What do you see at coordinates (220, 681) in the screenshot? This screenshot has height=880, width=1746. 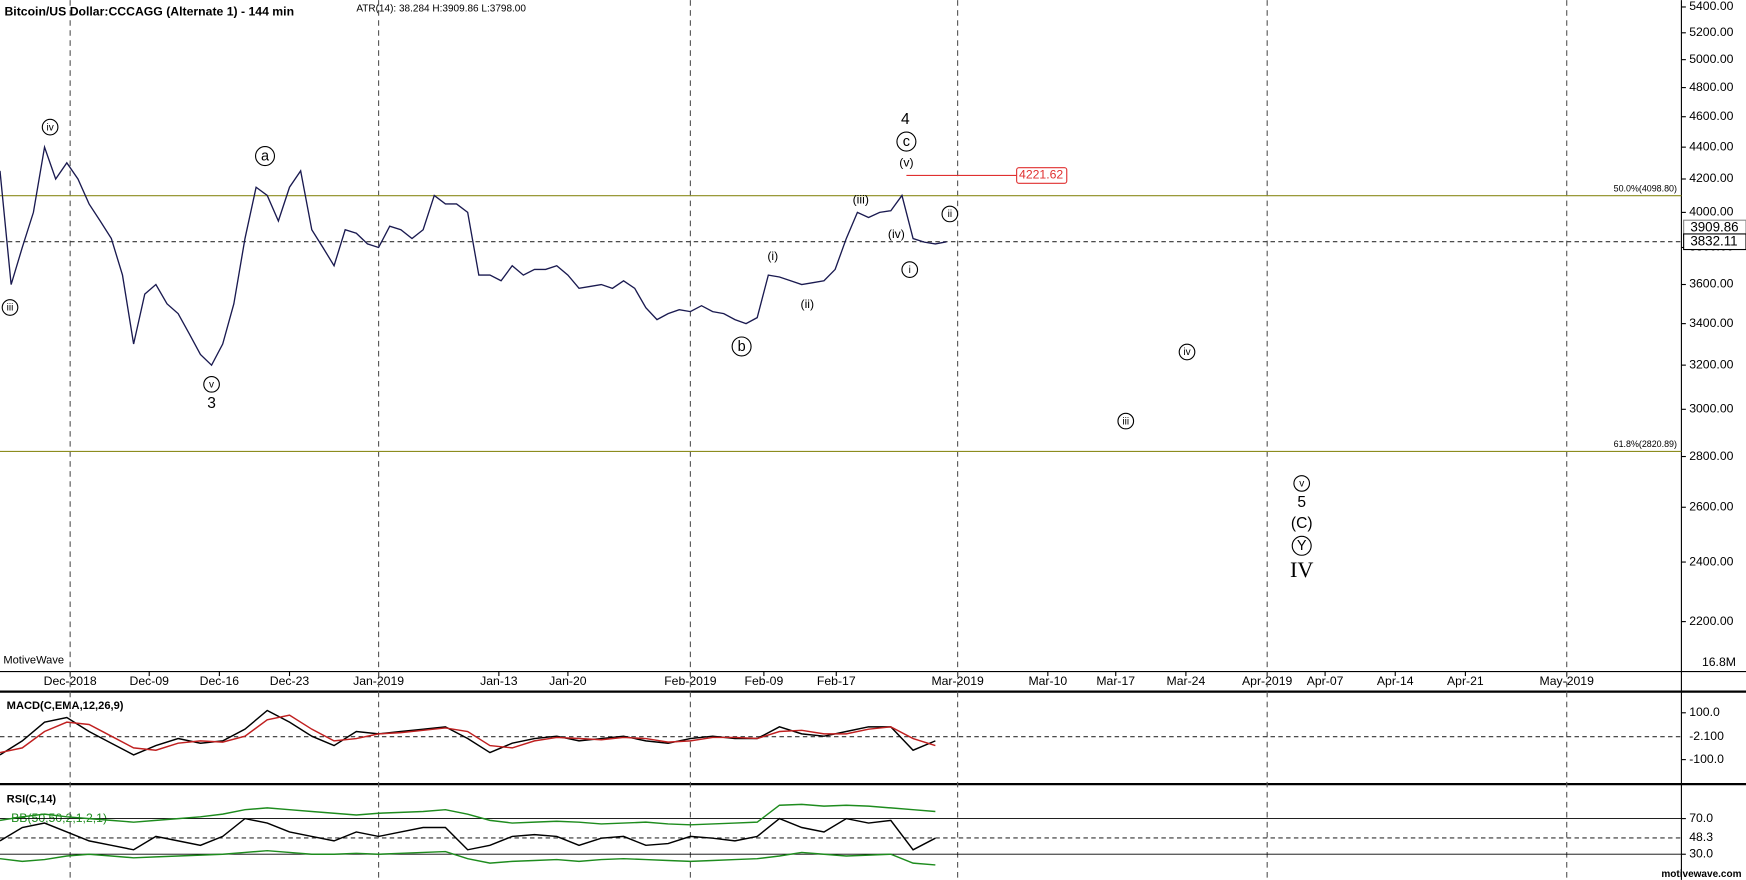 I see `x-tick-label: Dec-16` at bounding box center [220, 681].